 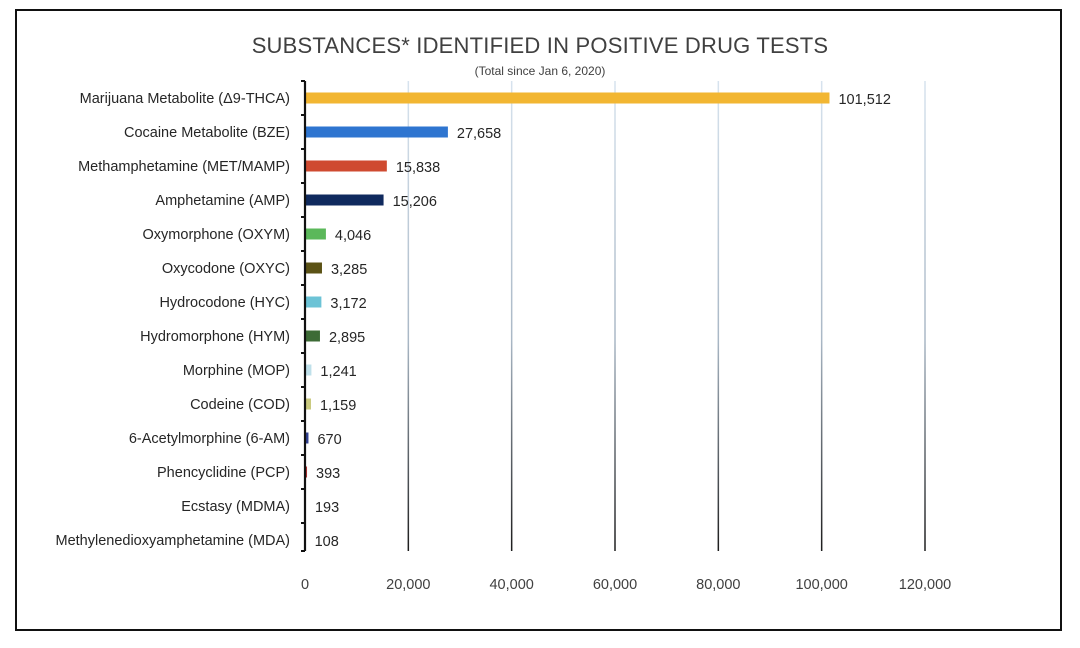 What do you see at coordinates (718, 585) in the screenshot?
I see `x-tick-label: 80,000` at bounding box center [718, 585].